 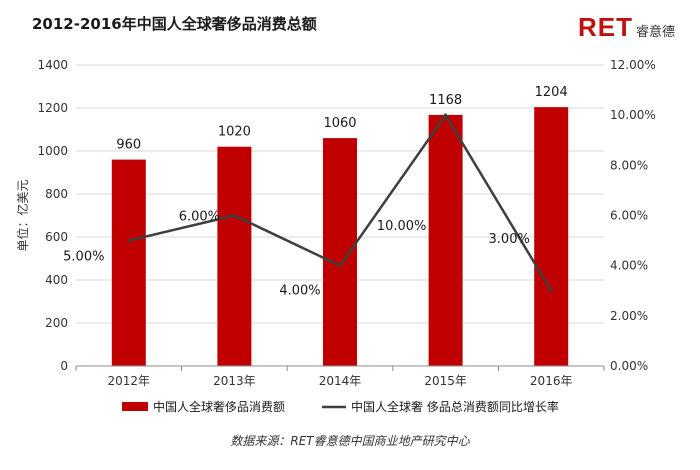 I want to click on logo-text: 睿意德, so click(x=656, y=32).